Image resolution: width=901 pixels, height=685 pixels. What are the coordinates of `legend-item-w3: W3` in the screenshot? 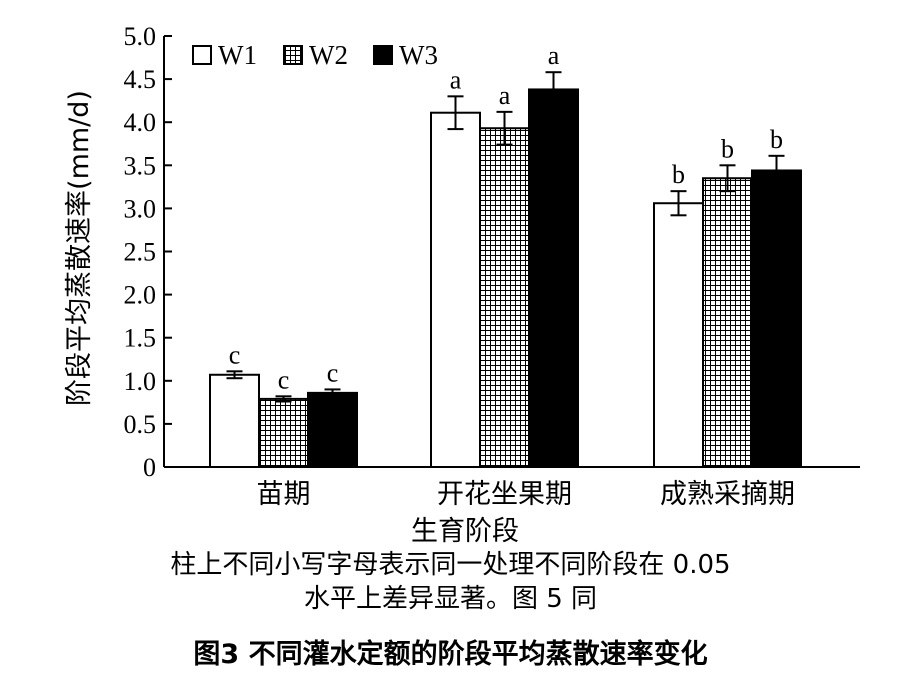 It's located at (405, 55).